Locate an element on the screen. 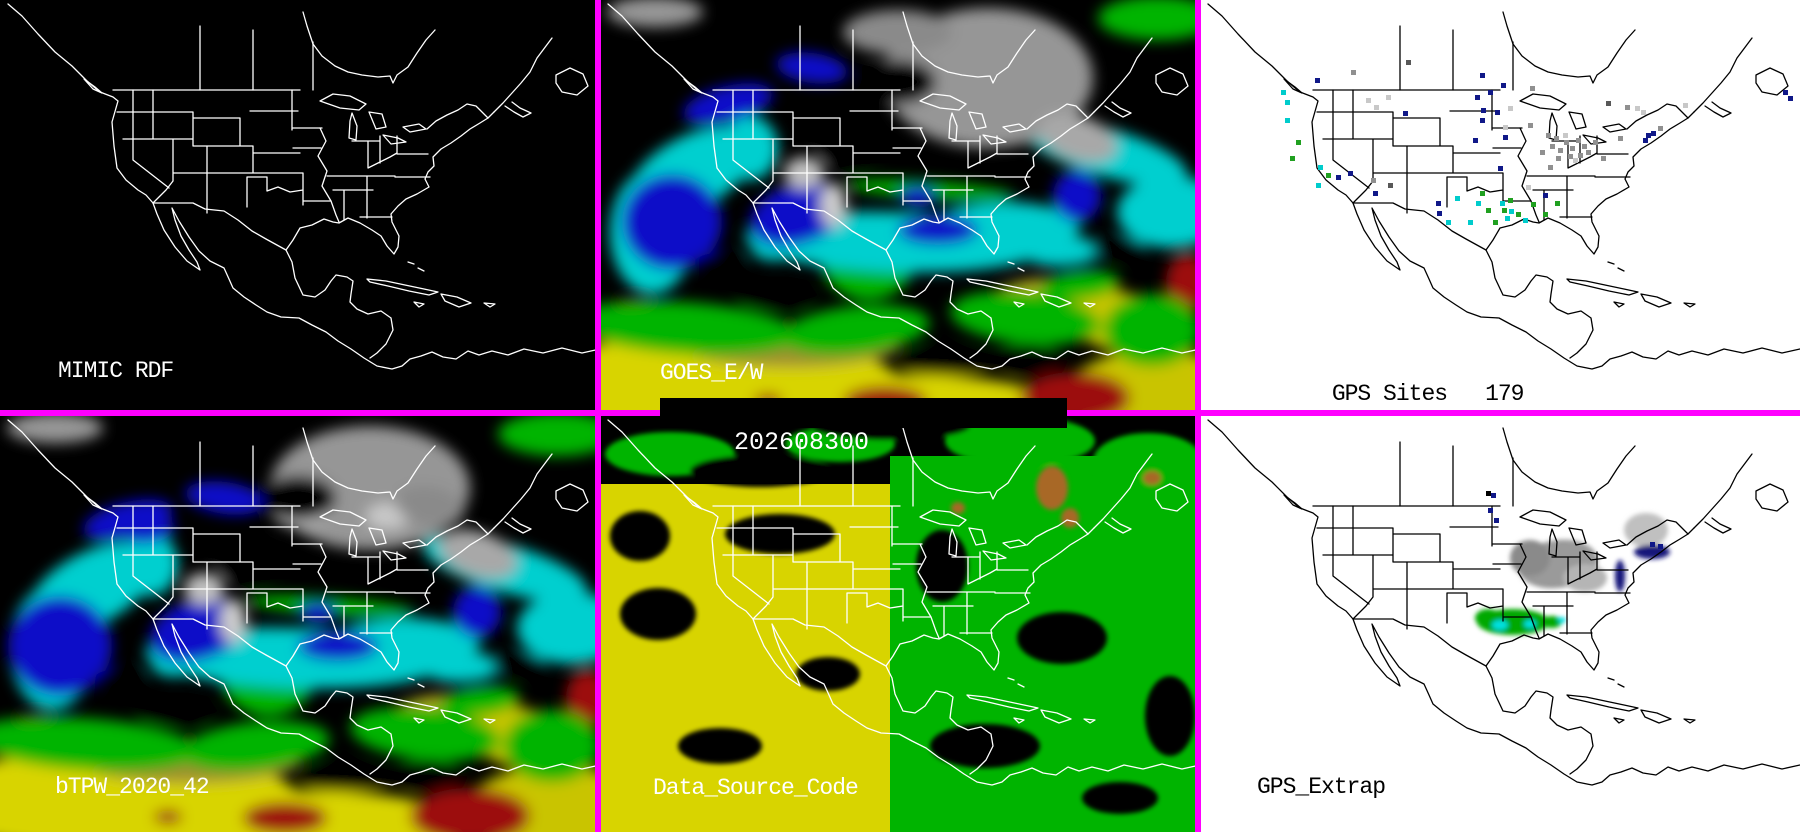  timestamp-text: 202608300 is located at coordinates (802, 442).